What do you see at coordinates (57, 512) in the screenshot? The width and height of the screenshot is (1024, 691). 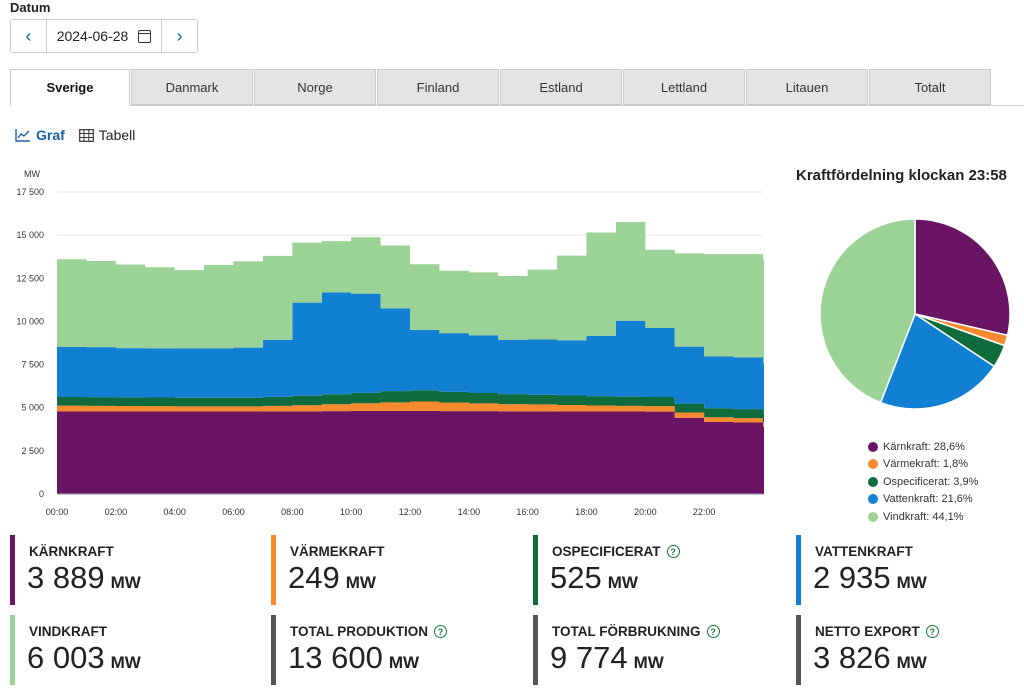 I see `x-tick-label: 00:00` at bounding box center [57, 512].